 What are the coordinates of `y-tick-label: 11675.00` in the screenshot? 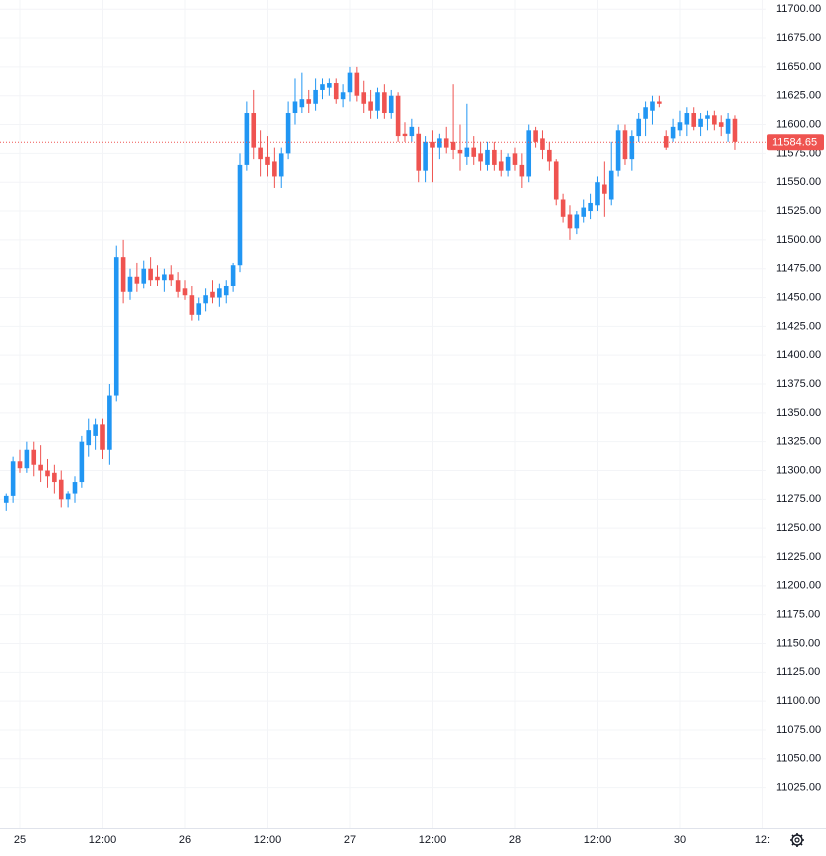 It's located at (798, 38).